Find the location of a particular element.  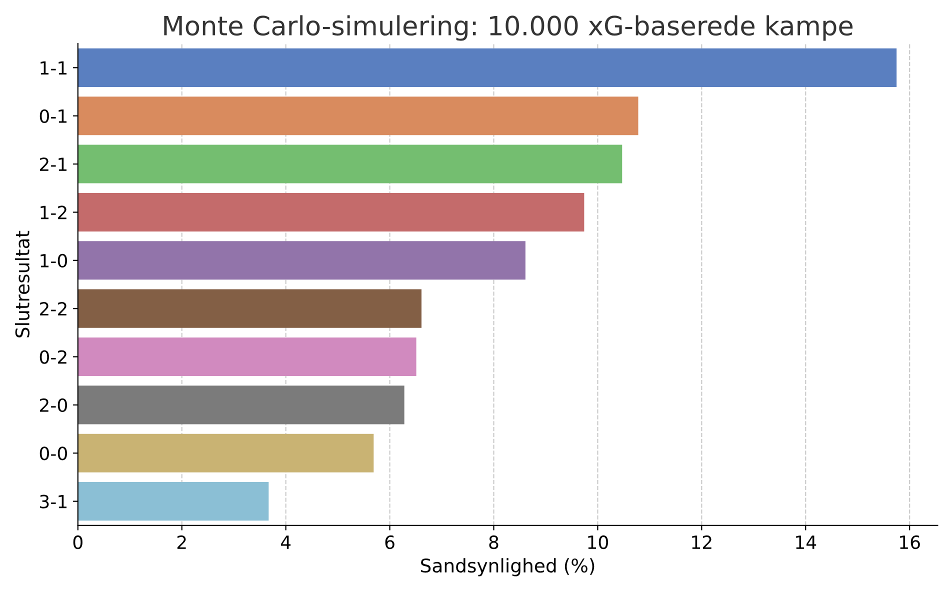

x-tick-label: 14 is located at coordinates (806, 542).